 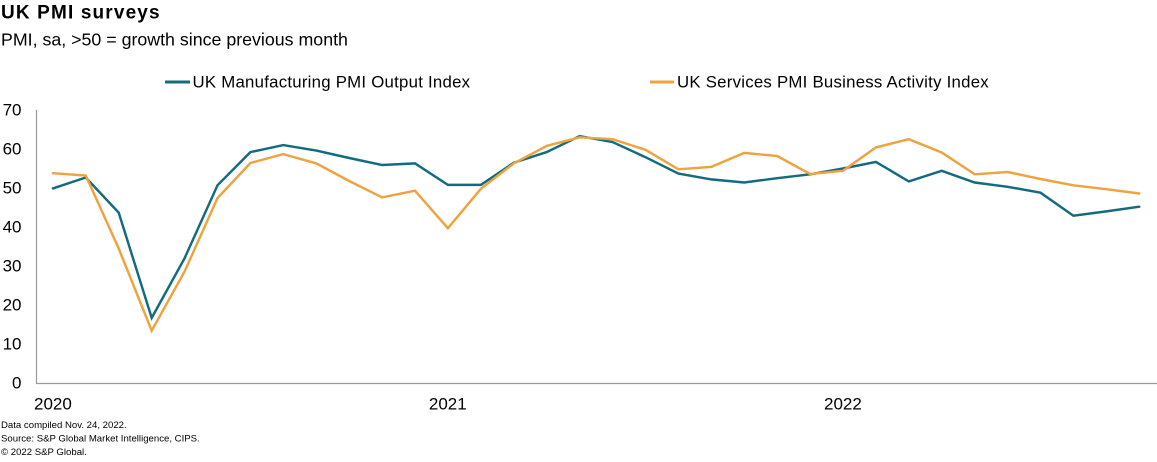 I want to click on svg-text: 10, so click(x=12, y=344).